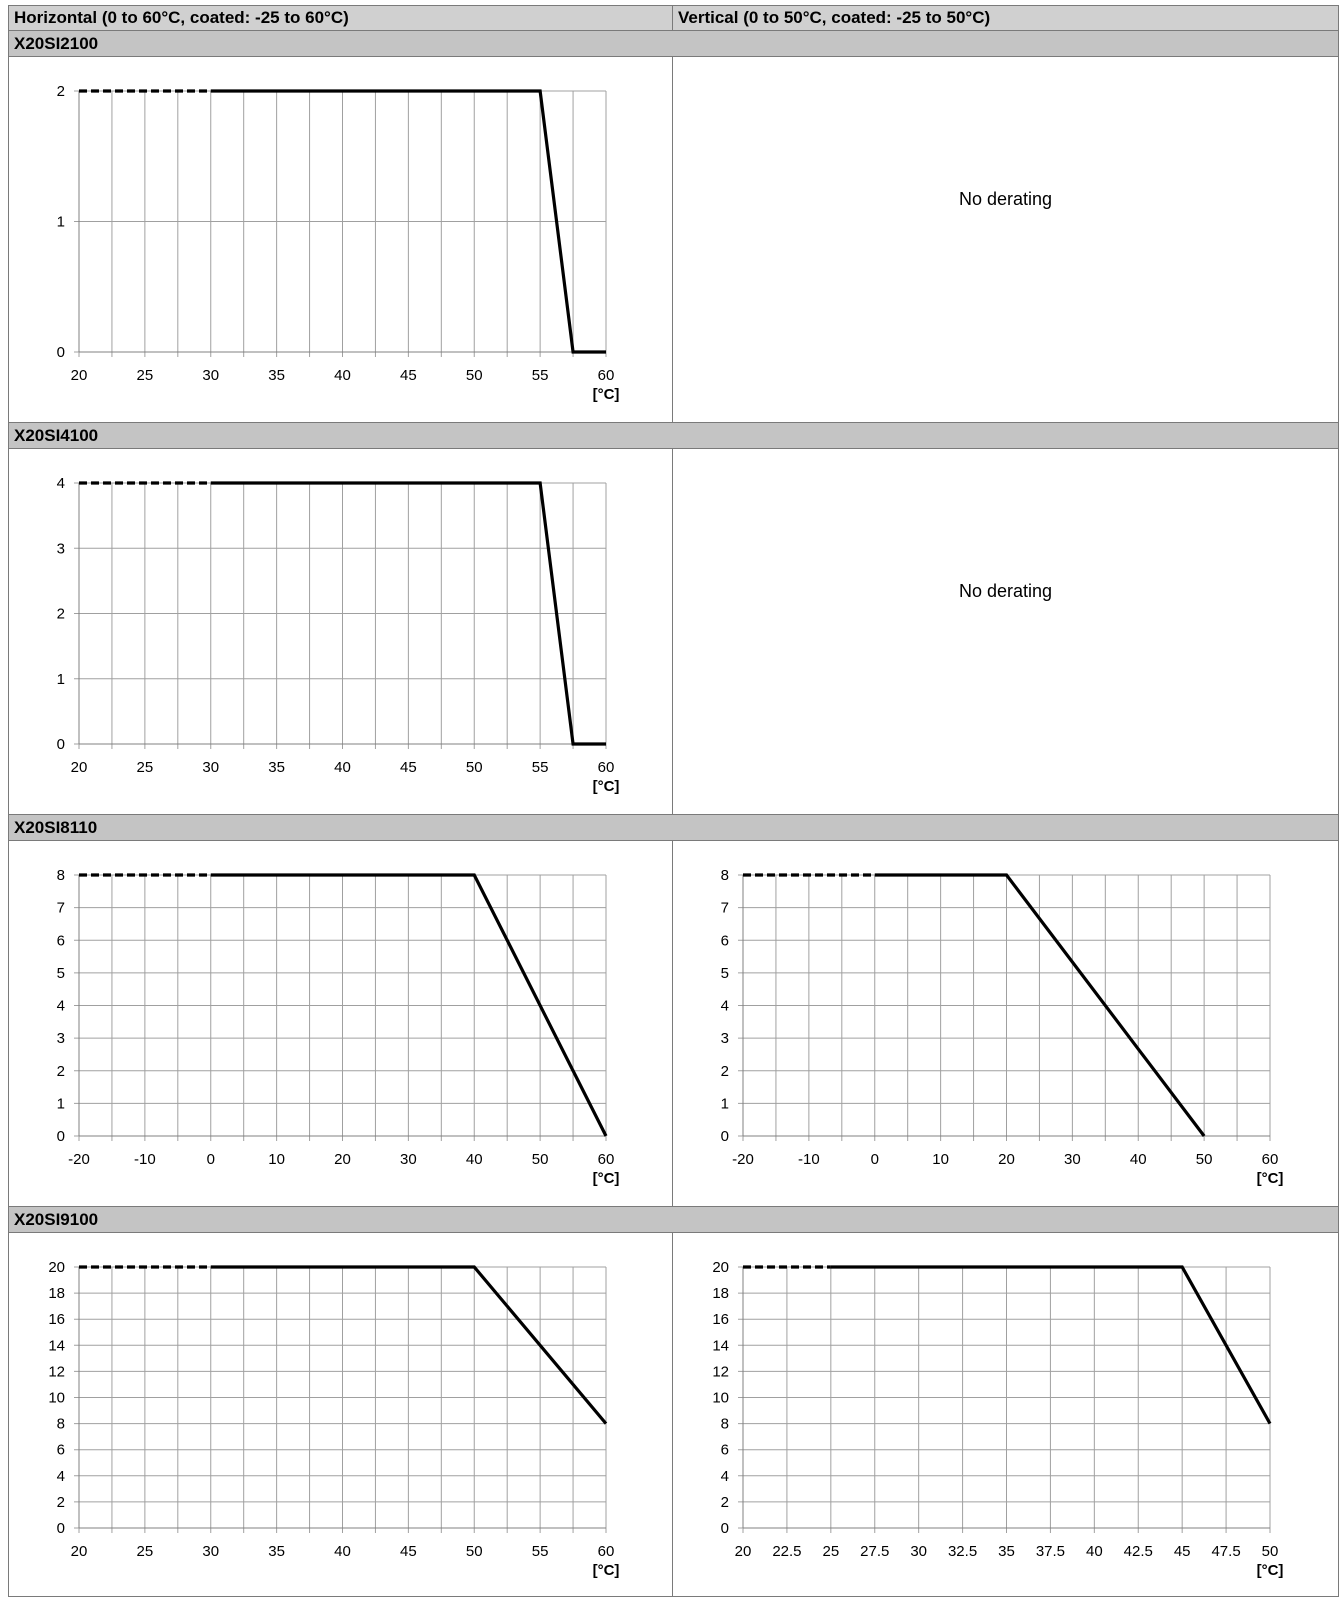 The height and width of the screenshot is (1607, 1340). I want to click on x-tick-label: 55, so click(540, 1551).